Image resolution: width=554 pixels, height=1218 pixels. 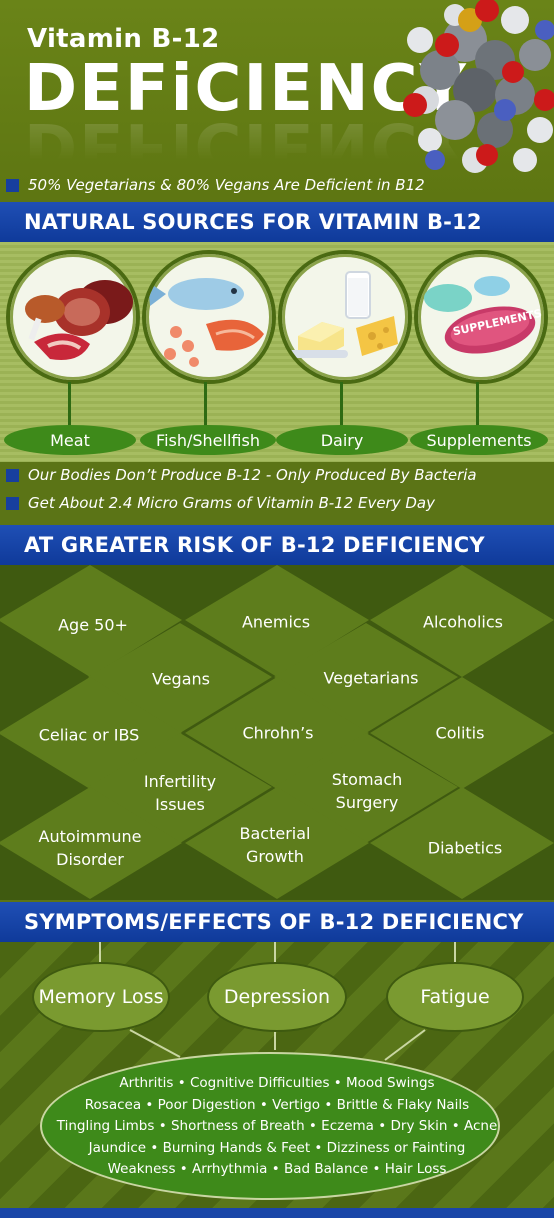 What do you see at coordinates (460, 733) in the screenshot?
I see `risk-colitis: Colitis` at bounding box center [460, 733].